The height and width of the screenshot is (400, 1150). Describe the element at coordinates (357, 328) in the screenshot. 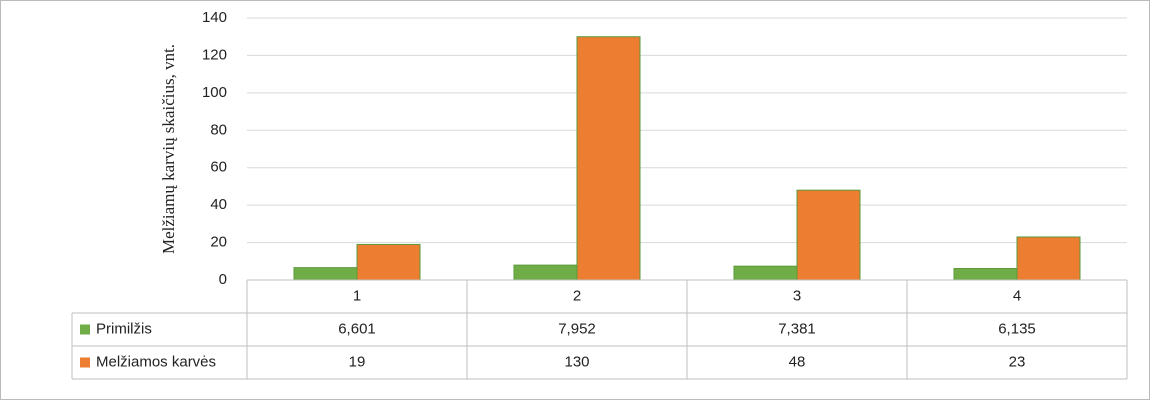

I see `table-value: 6,601` at that location.